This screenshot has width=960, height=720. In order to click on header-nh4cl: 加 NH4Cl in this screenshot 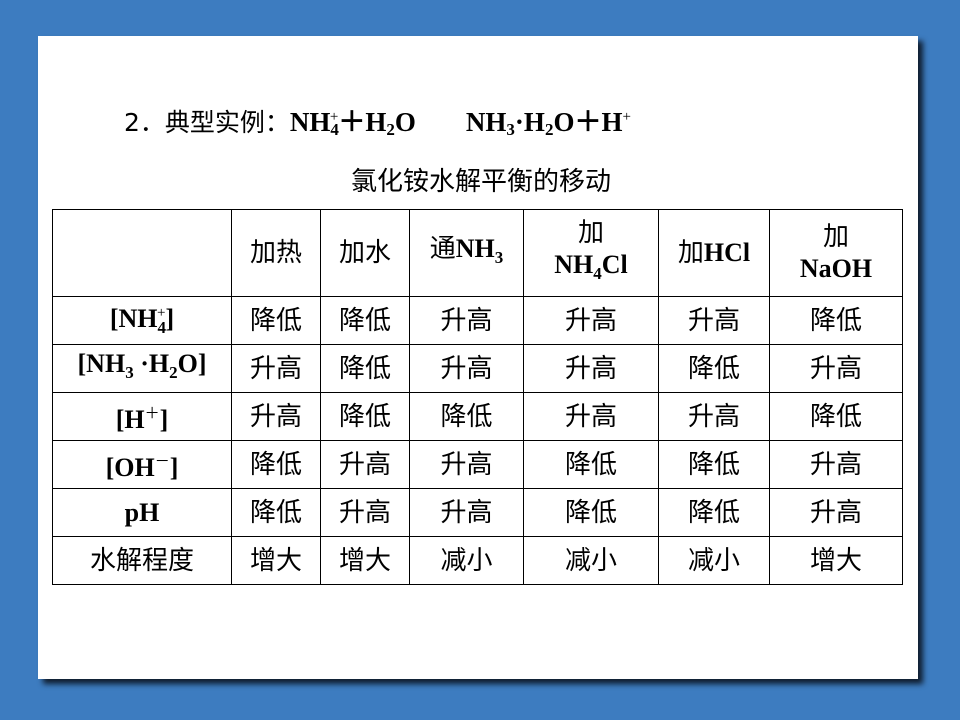, I will do `click(591, 253)`.